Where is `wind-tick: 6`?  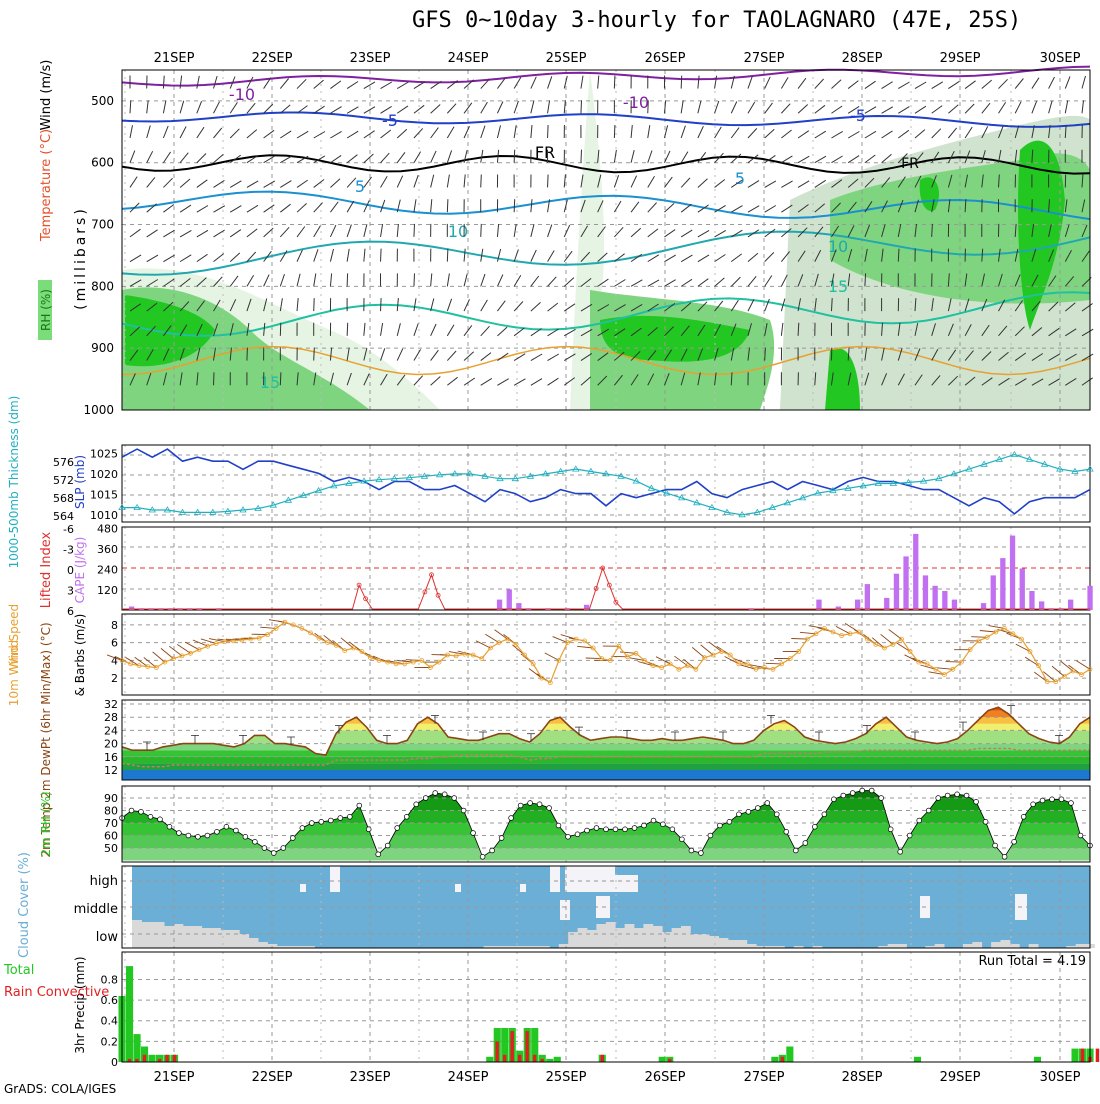
wind-tick: 6 is located at coordinates (114, 643).